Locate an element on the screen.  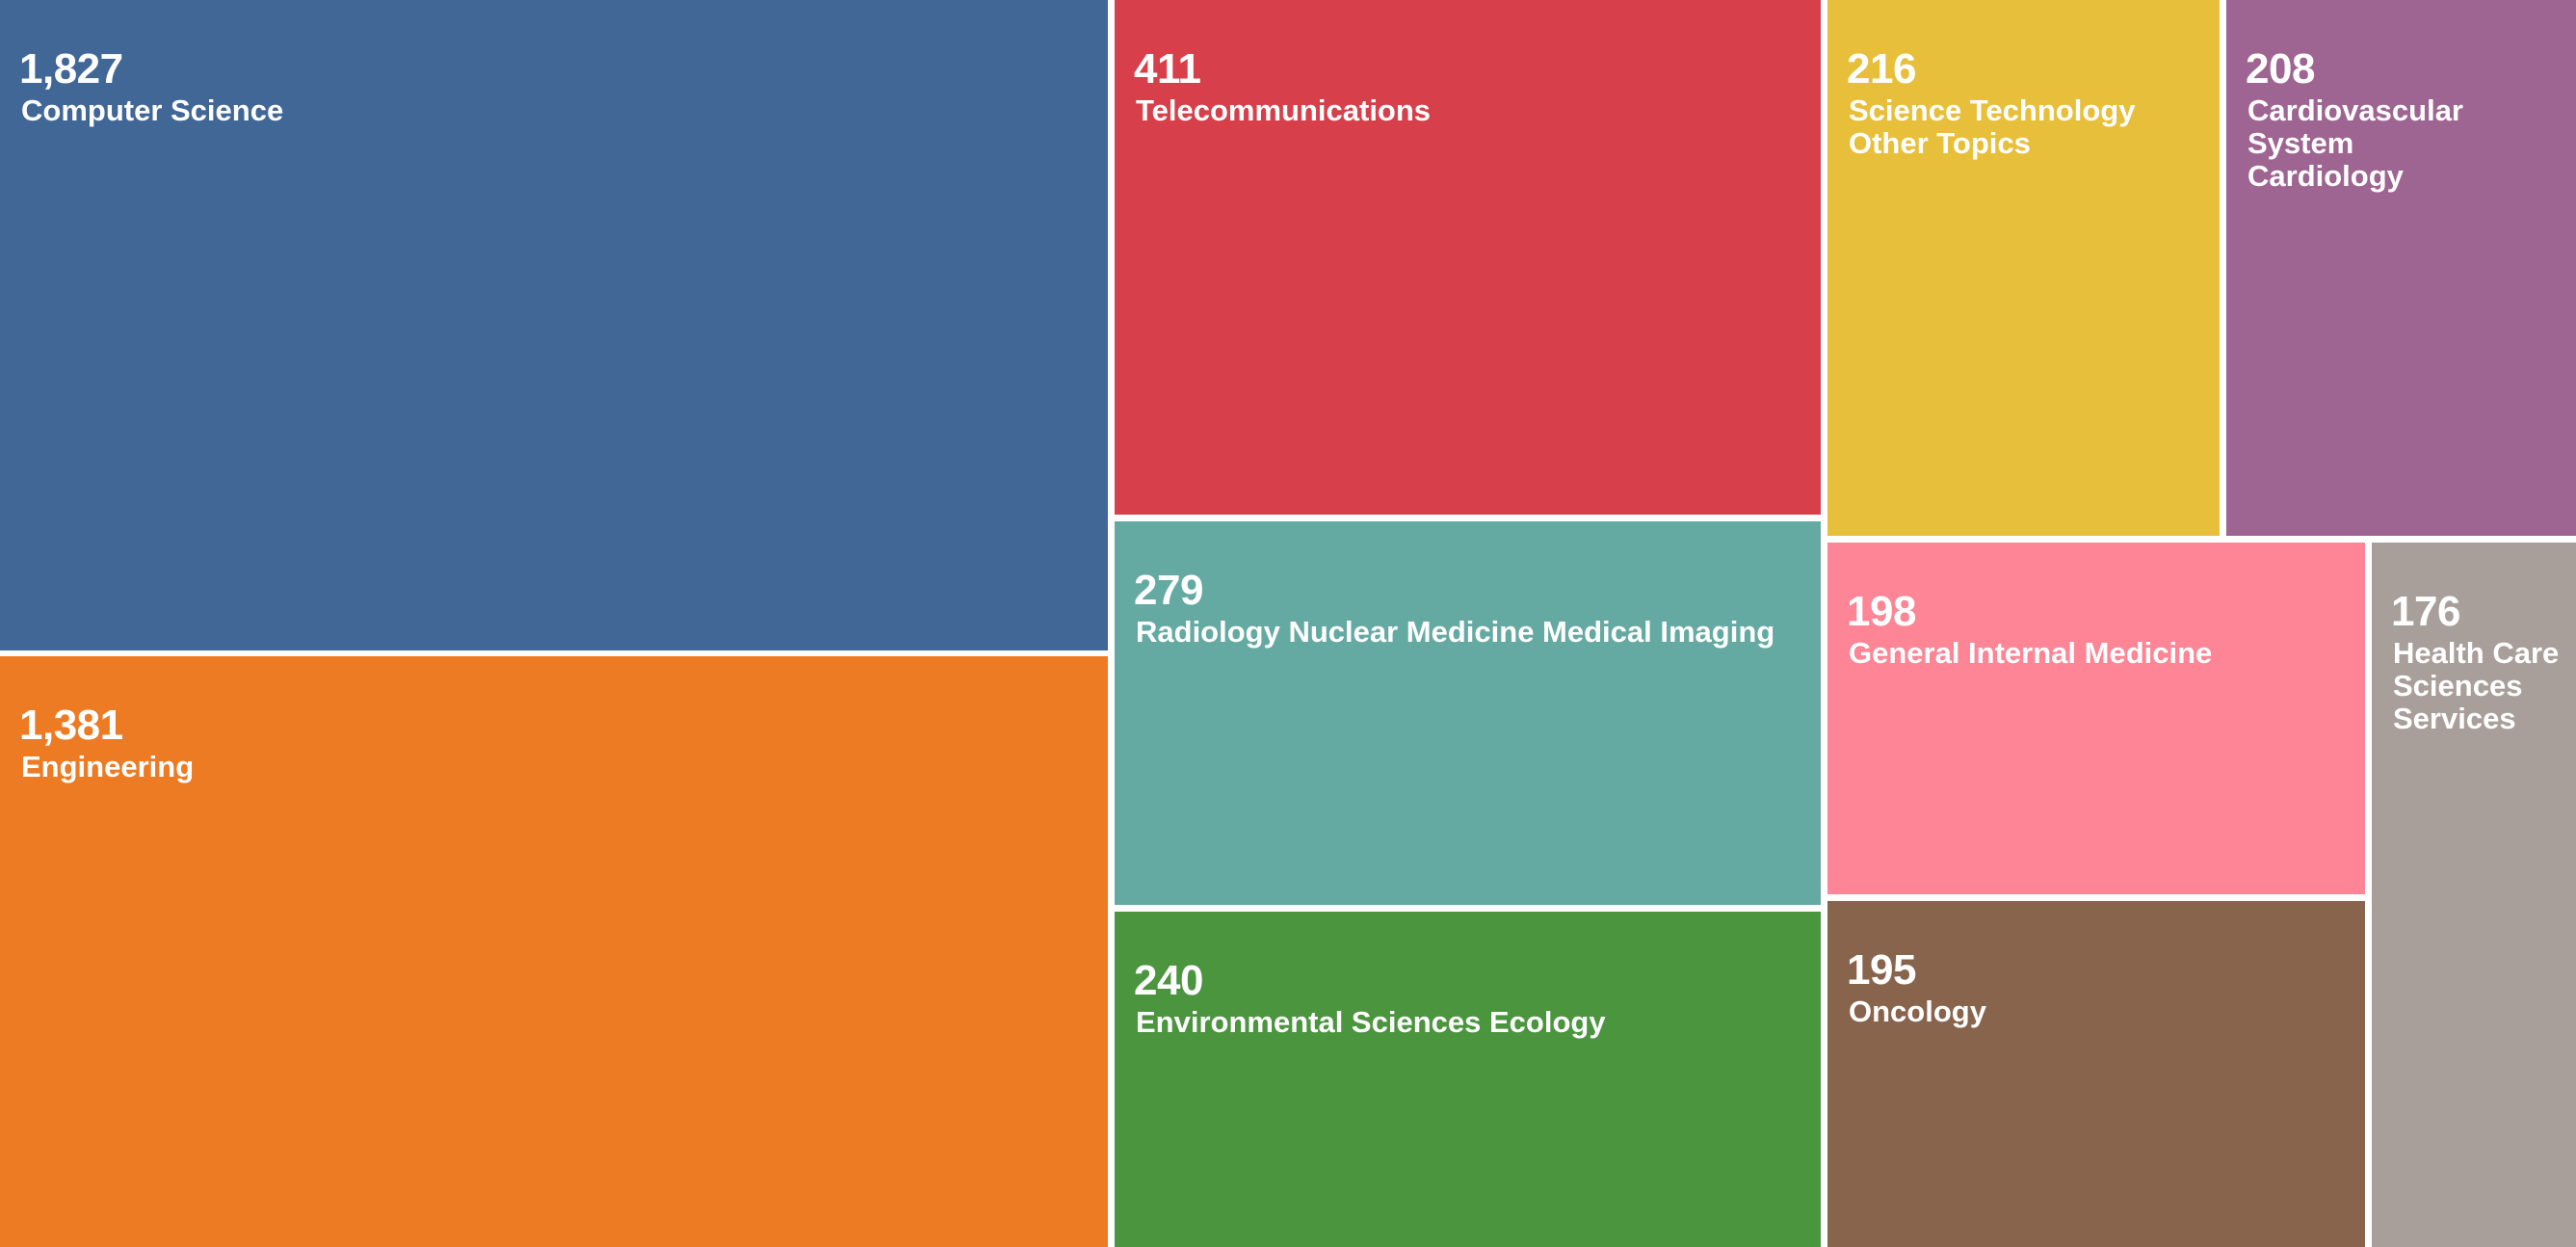
tile-label: Health Care Sciences Services is located at coordinates (2476, 686).